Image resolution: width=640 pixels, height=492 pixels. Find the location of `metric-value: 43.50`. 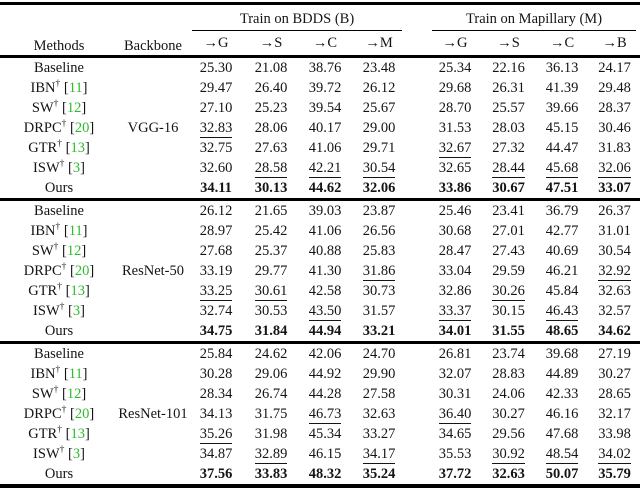

metric-value: 43.50 is located at coordinates (325, 312).